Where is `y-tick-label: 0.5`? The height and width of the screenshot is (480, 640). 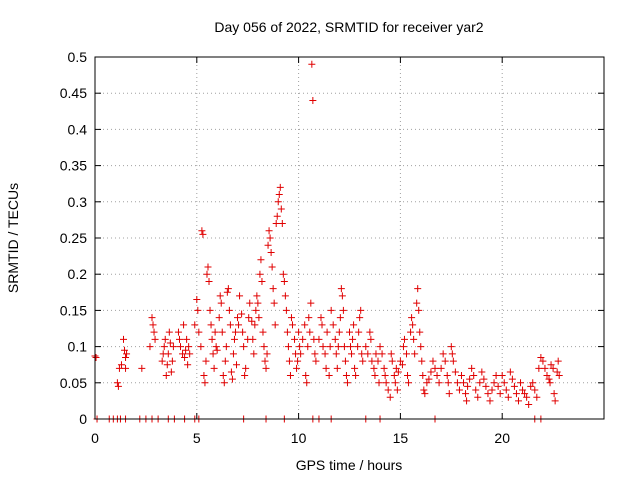 y-tick-label: 0.5 is located at coordinates (78, 57).